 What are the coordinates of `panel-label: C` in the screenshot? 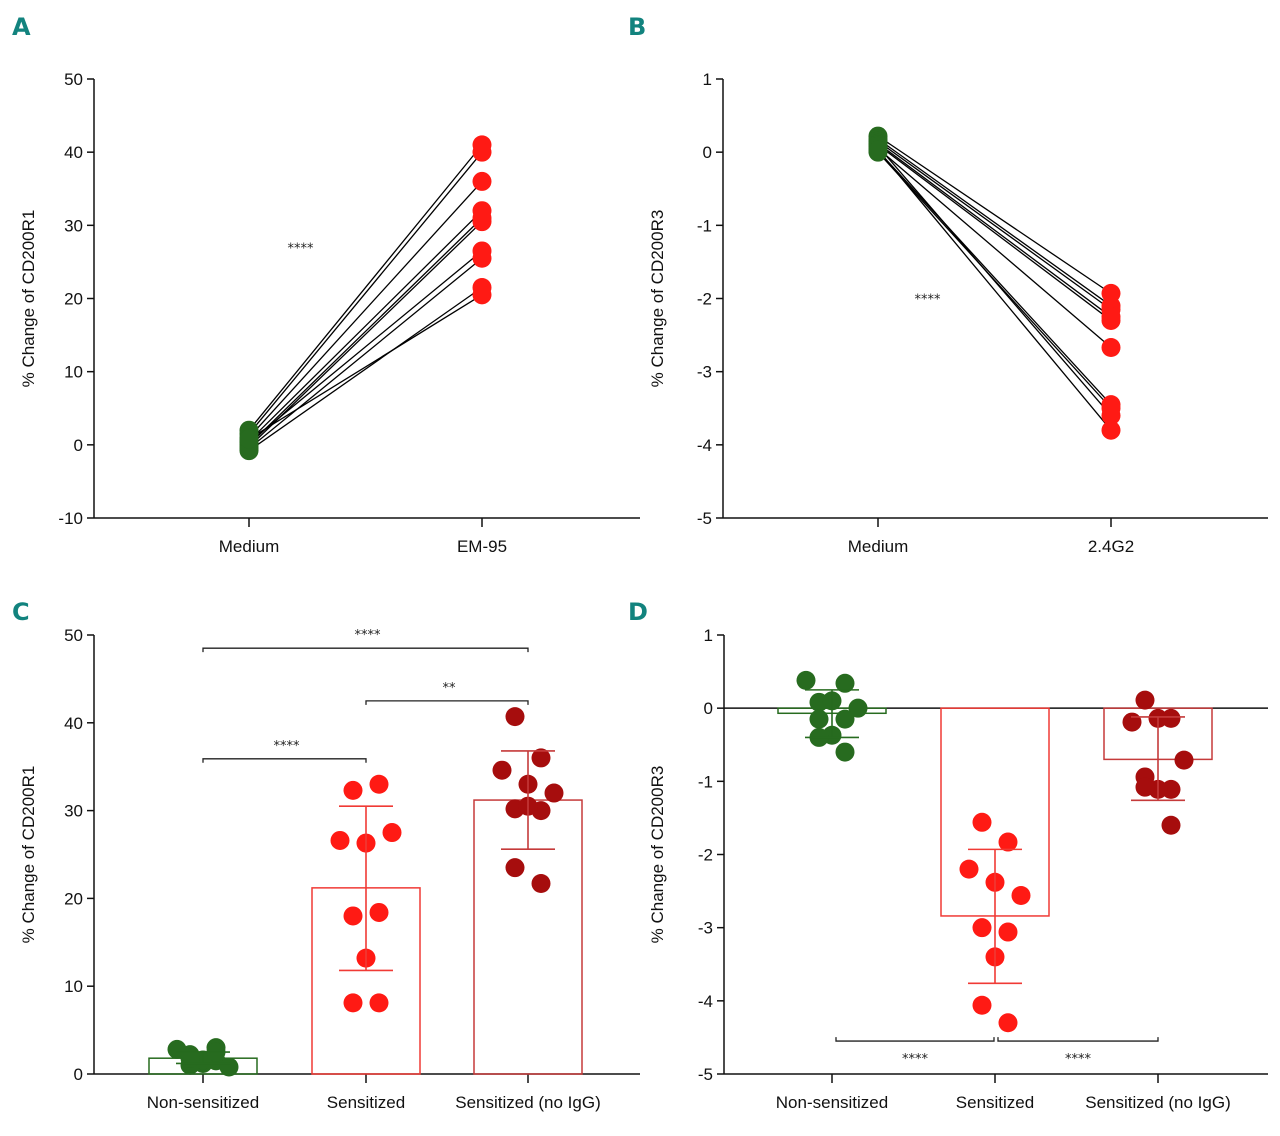 It's located at (21, 612).